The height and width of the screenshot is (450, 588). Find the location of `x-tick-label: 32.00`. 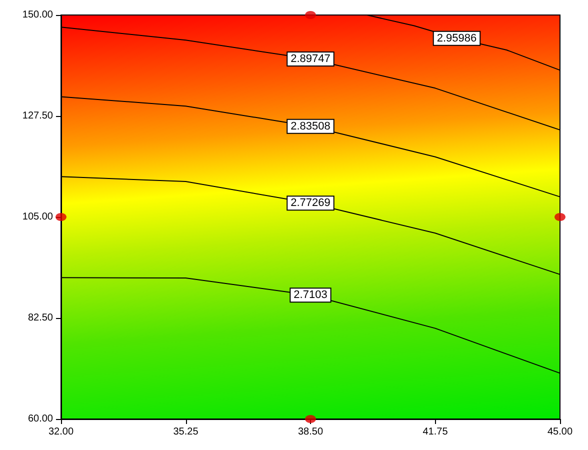

x-tick-label: 32.00 is located at coordinates (61, 432).